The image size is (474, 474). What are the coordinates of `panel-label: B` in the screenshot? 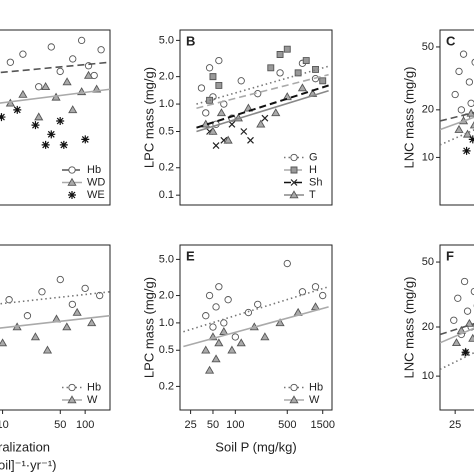 It's located at (190, 40).